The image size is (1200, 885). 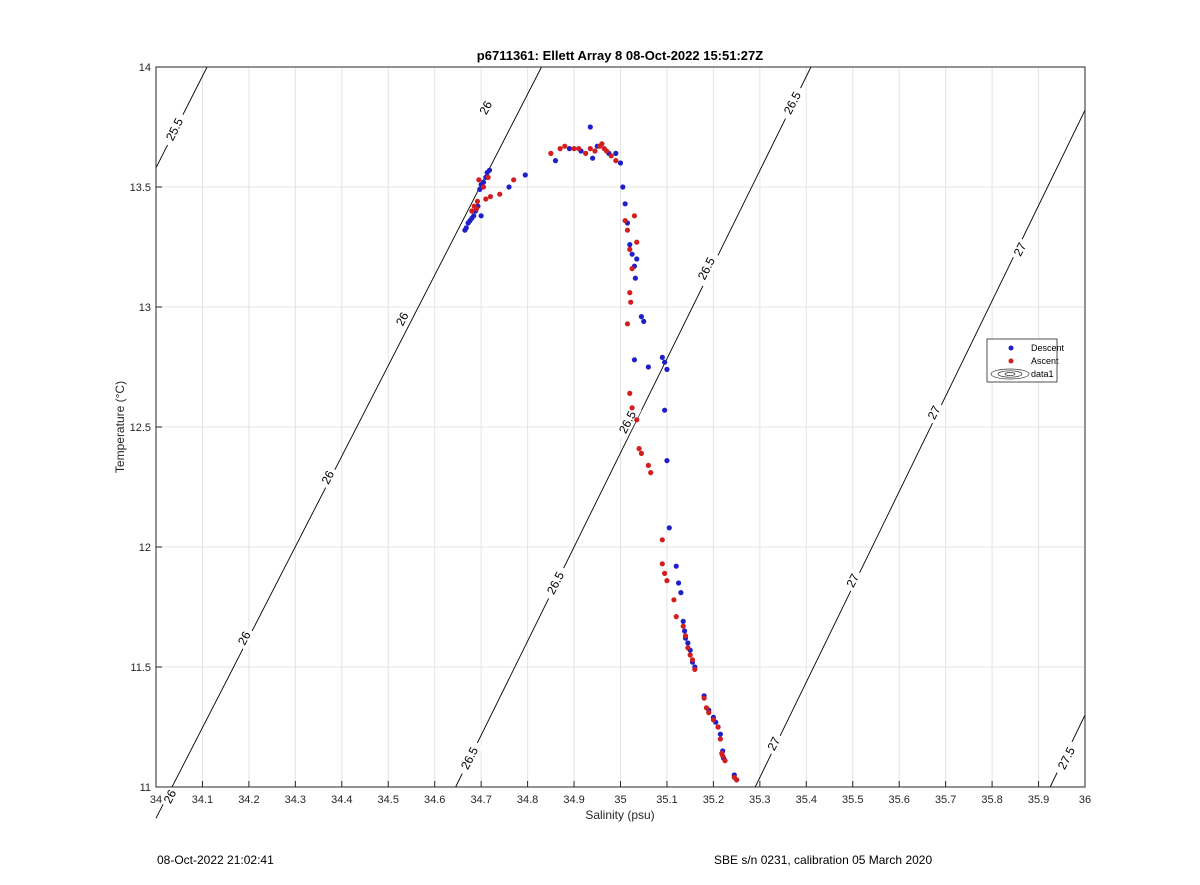 I want to click on x-tick-label: 34.8, so click(x=527, y=800).